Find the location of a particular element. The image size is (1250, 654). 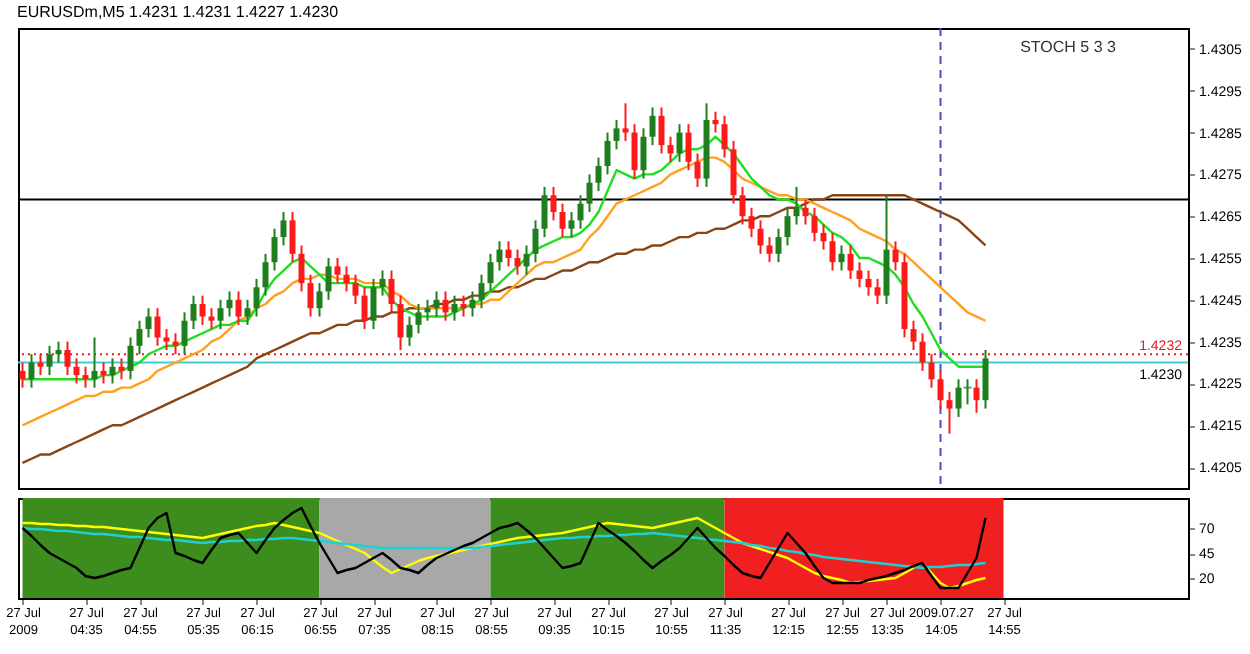

chart-title: EURUSDm,M5 1.4231 1.4231 1.4227 1.4230 is located at coordinates (178, 12).